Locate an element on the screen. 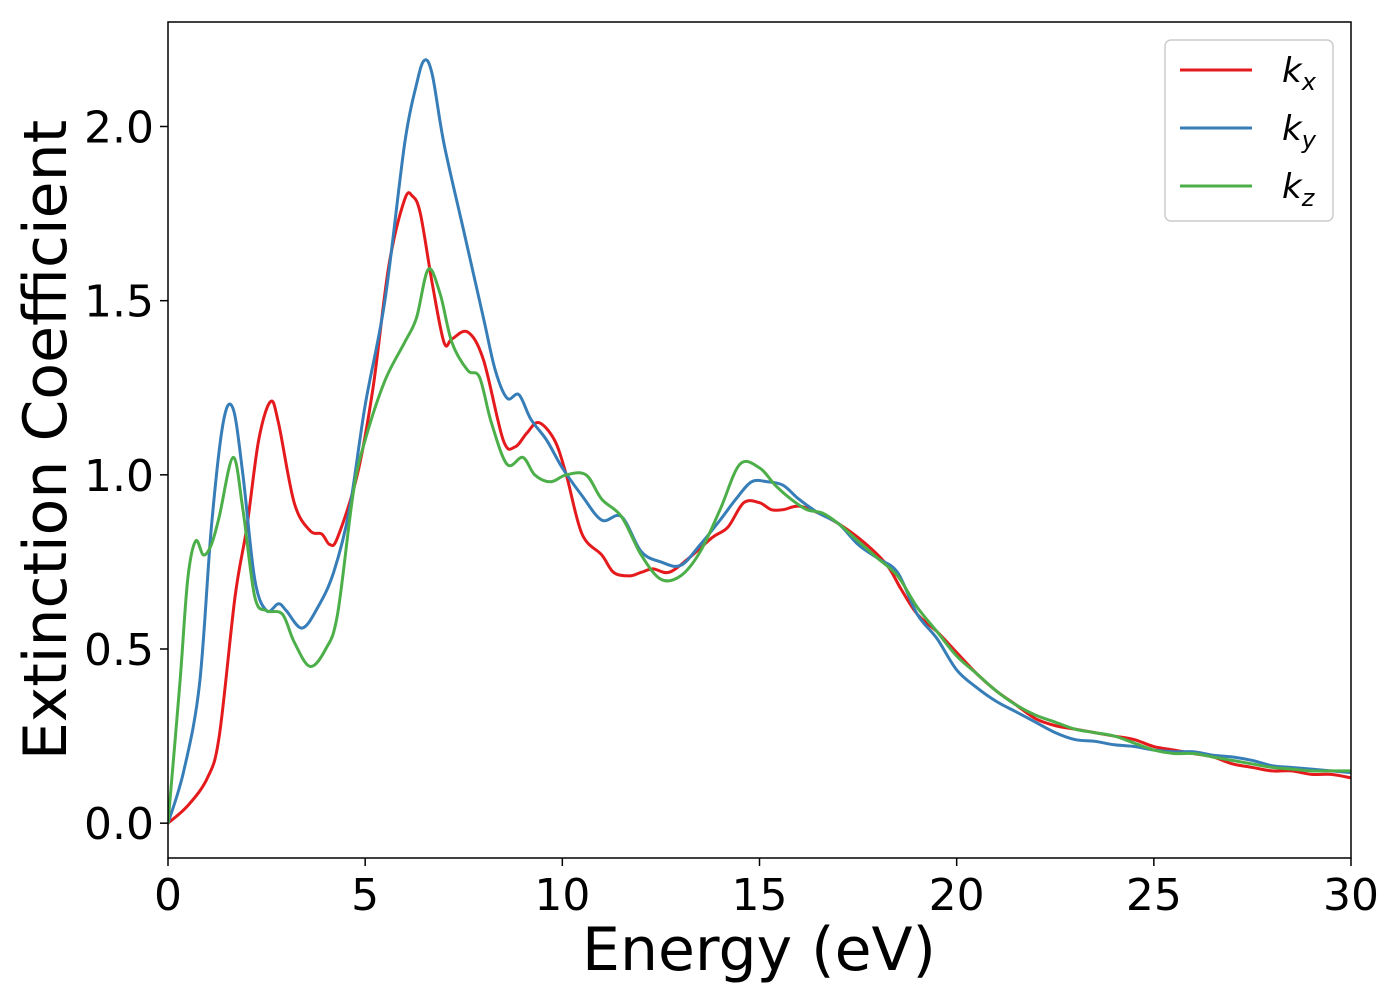 This screenshot has width=1400, height=1000. y-tick-label: 2.0 is located at coordinates (119, 128).